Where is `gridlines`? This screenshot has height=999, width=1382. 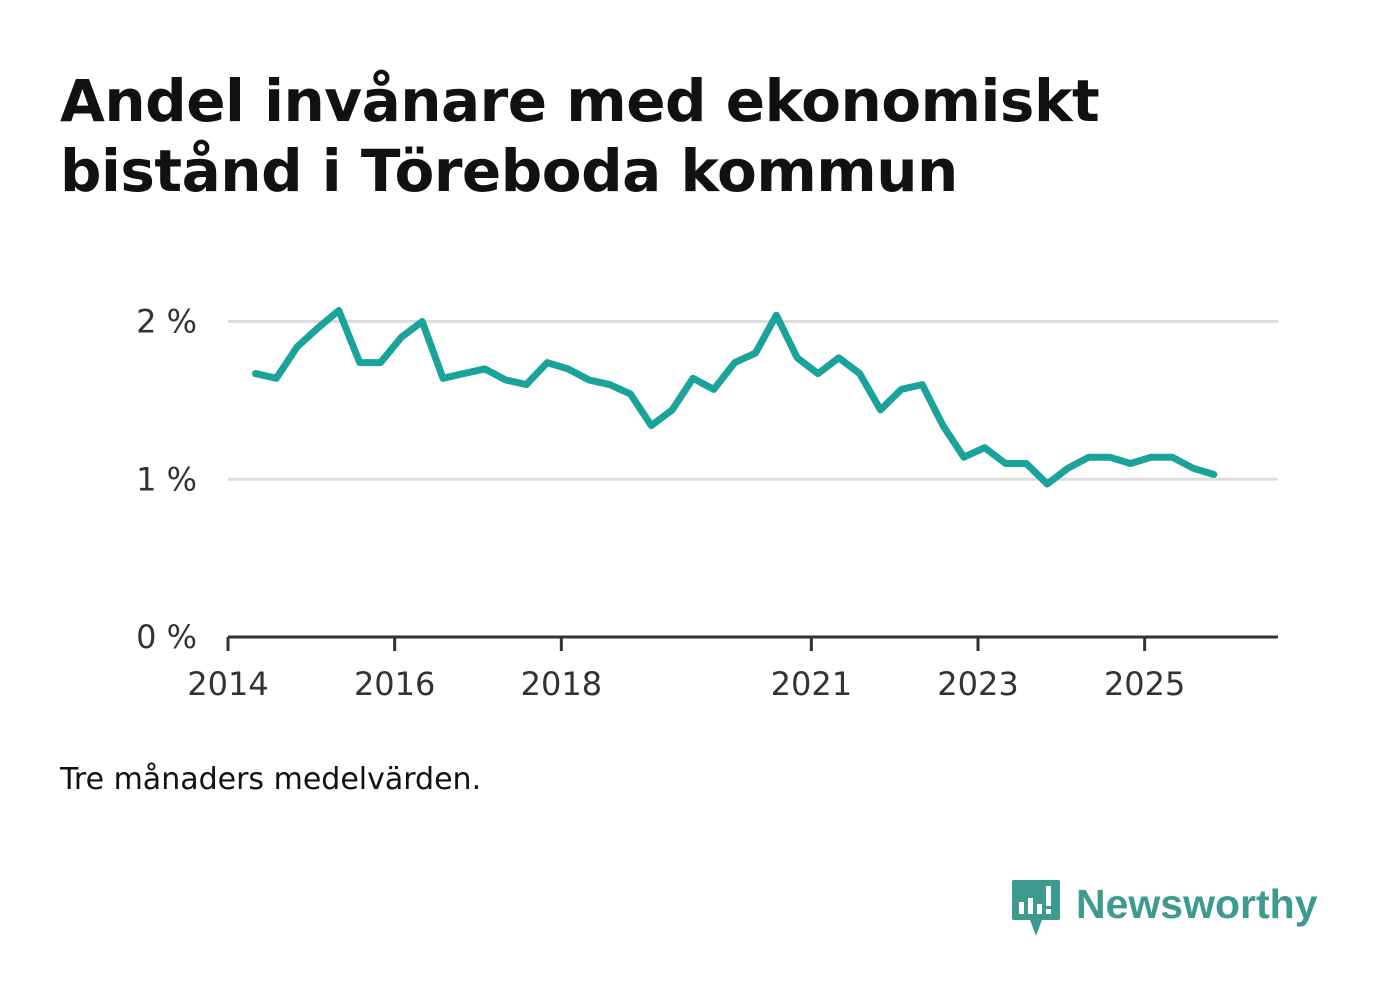
gridlines is located at coordinates (753, 400).